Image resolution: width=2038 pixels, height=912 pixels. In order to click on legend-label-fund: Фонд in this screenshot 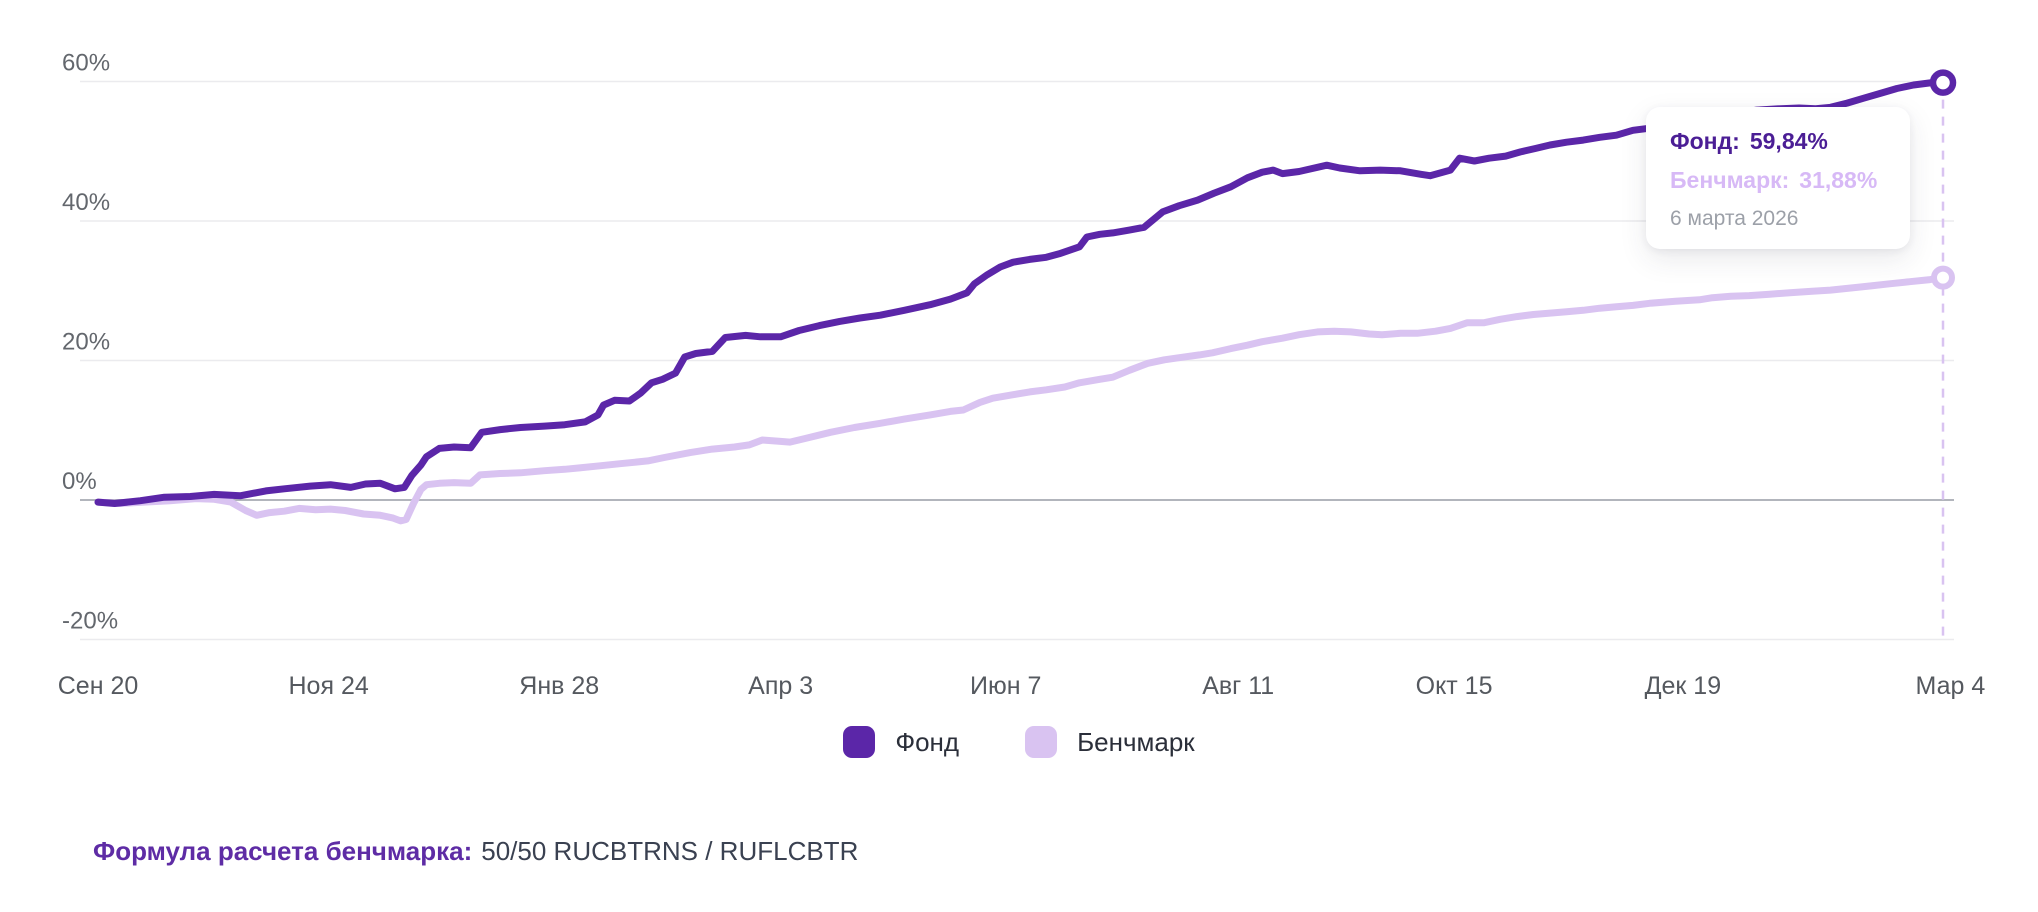, I will do `click(927, 741)`.